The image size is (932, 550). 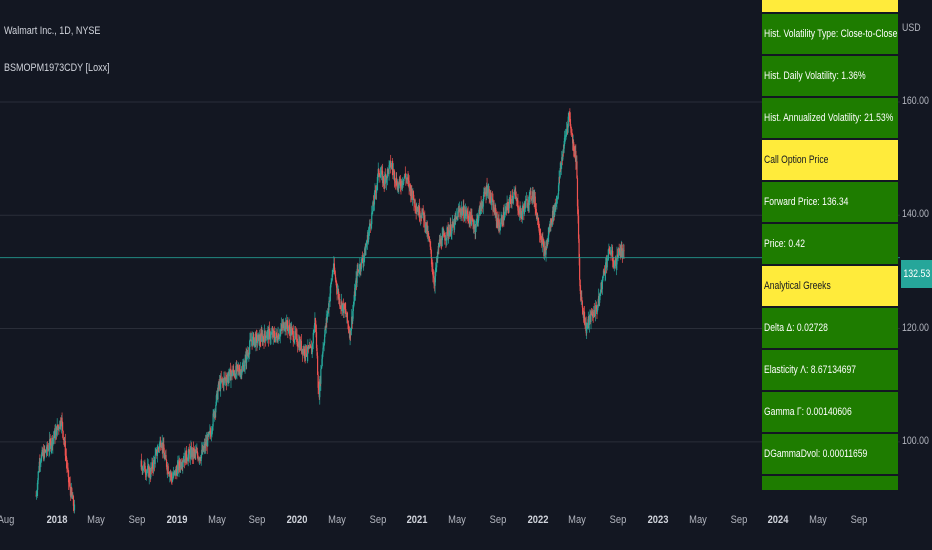 What do you see at coordinates (52, 31) in the screenshot?
I see `symbol-title: Walmart Inc., 1D, NYSE` at bounding box center [52, 31].